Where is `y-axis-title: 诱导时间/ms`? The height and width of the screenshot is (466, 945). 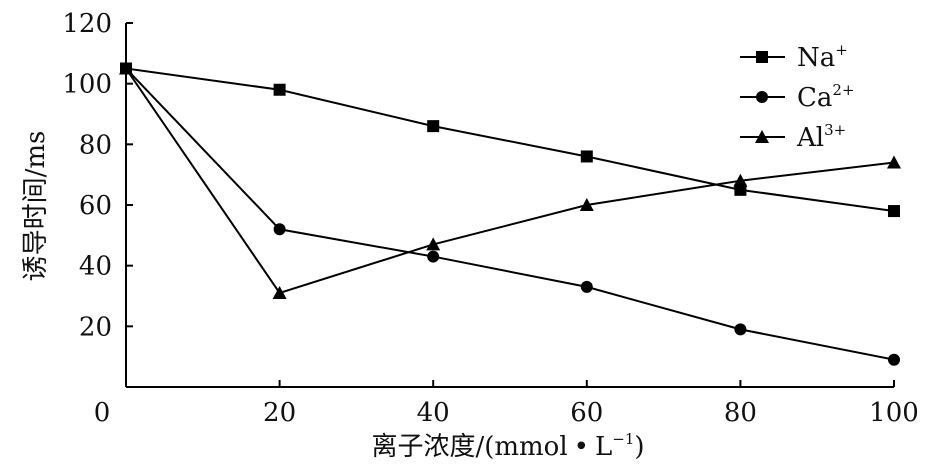
y-axis-title: 诱导时间/ms is located at coordinates (36, 206).